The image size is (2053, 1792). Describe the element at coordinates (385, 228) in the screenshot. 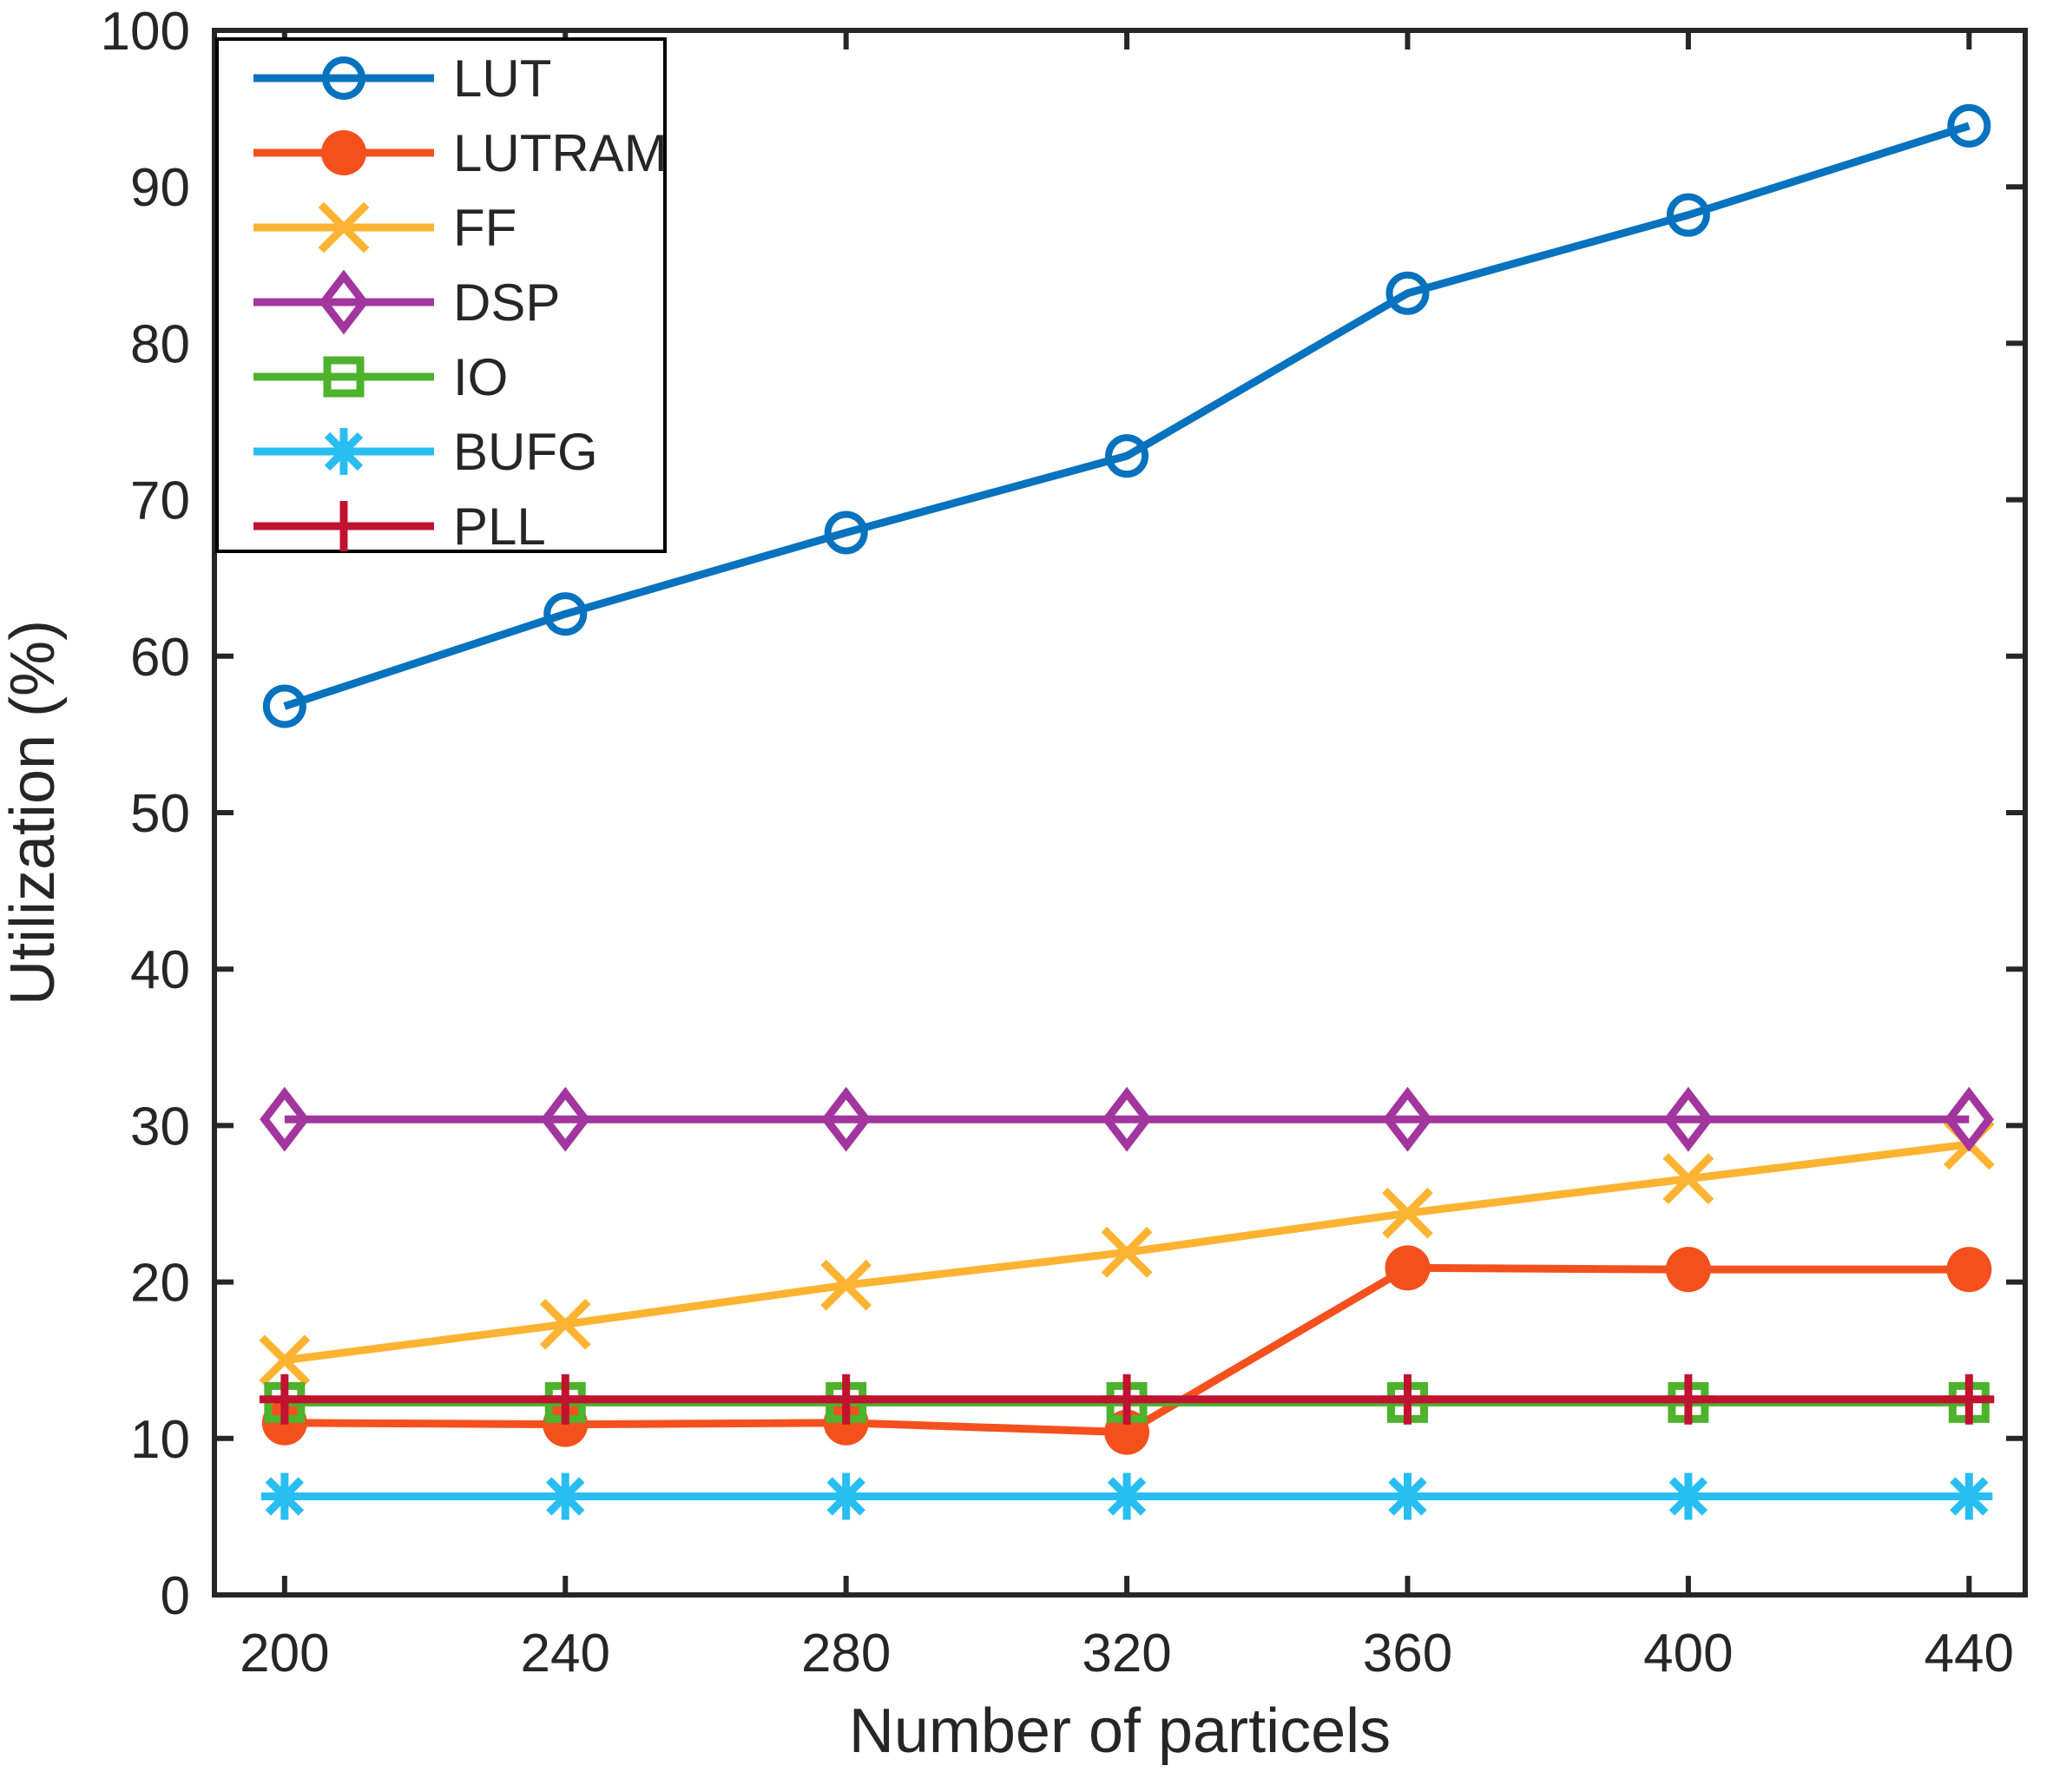

I see `legend-item-ff: FF` at that location.